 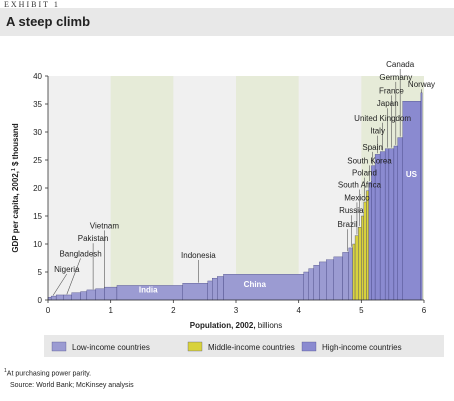 What do you see at coordinates (351, 210) in the screenshot?
I see `country-label: Russia` at bounding box center [351, 210].